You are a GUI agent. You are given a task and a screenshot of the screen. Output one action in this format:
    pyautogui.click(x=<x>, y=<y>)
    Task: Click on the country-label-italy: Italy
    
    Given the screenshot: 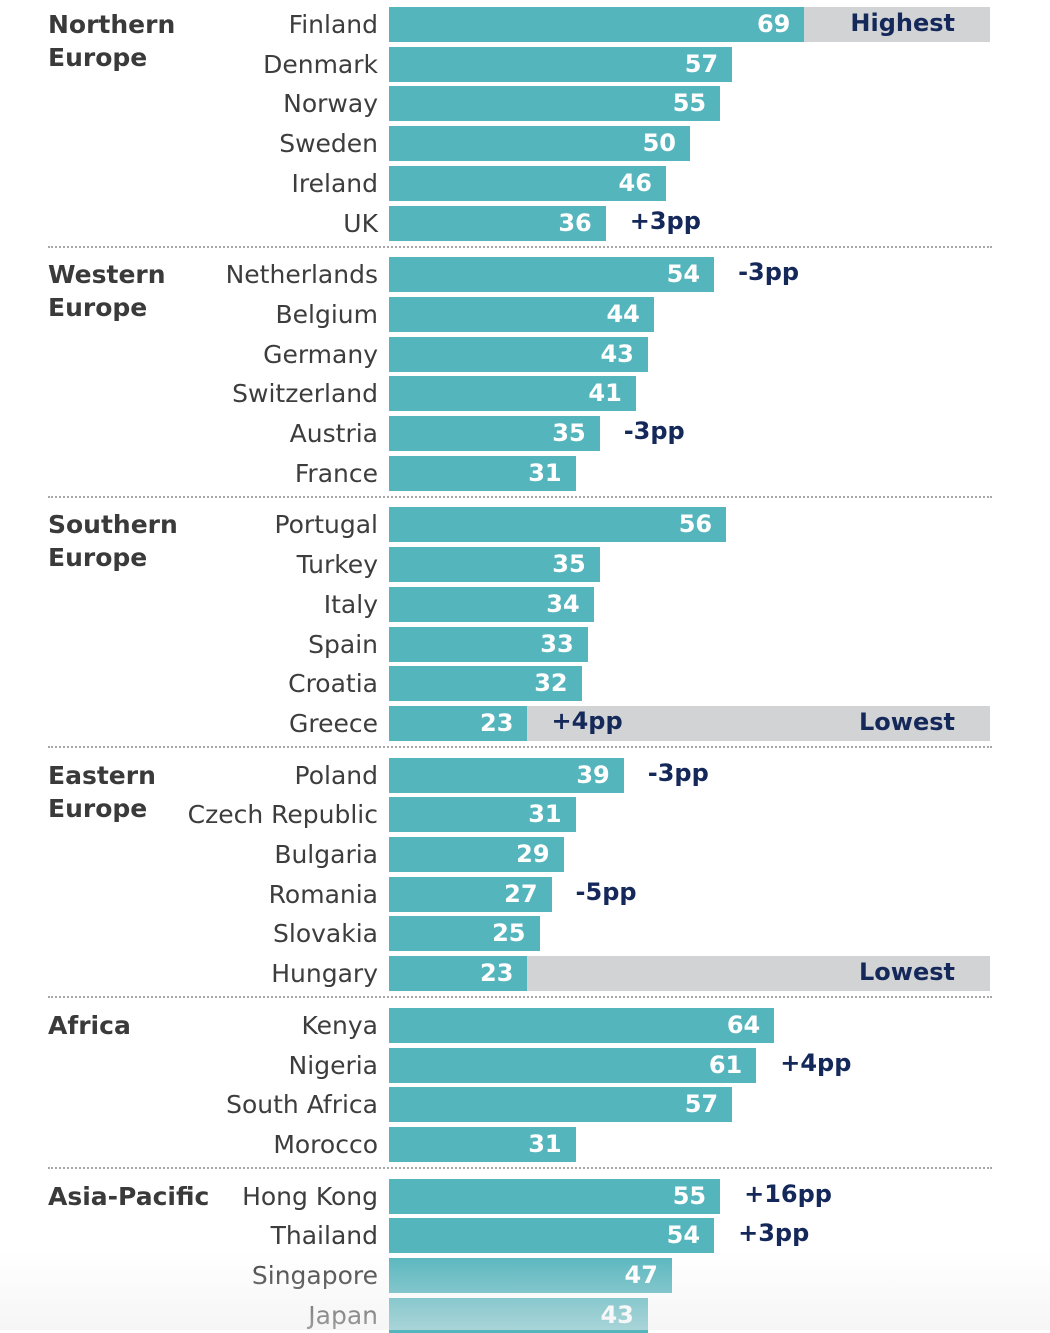 What is the action you would take?
    pyautogui.click(x=350, y=604)
    